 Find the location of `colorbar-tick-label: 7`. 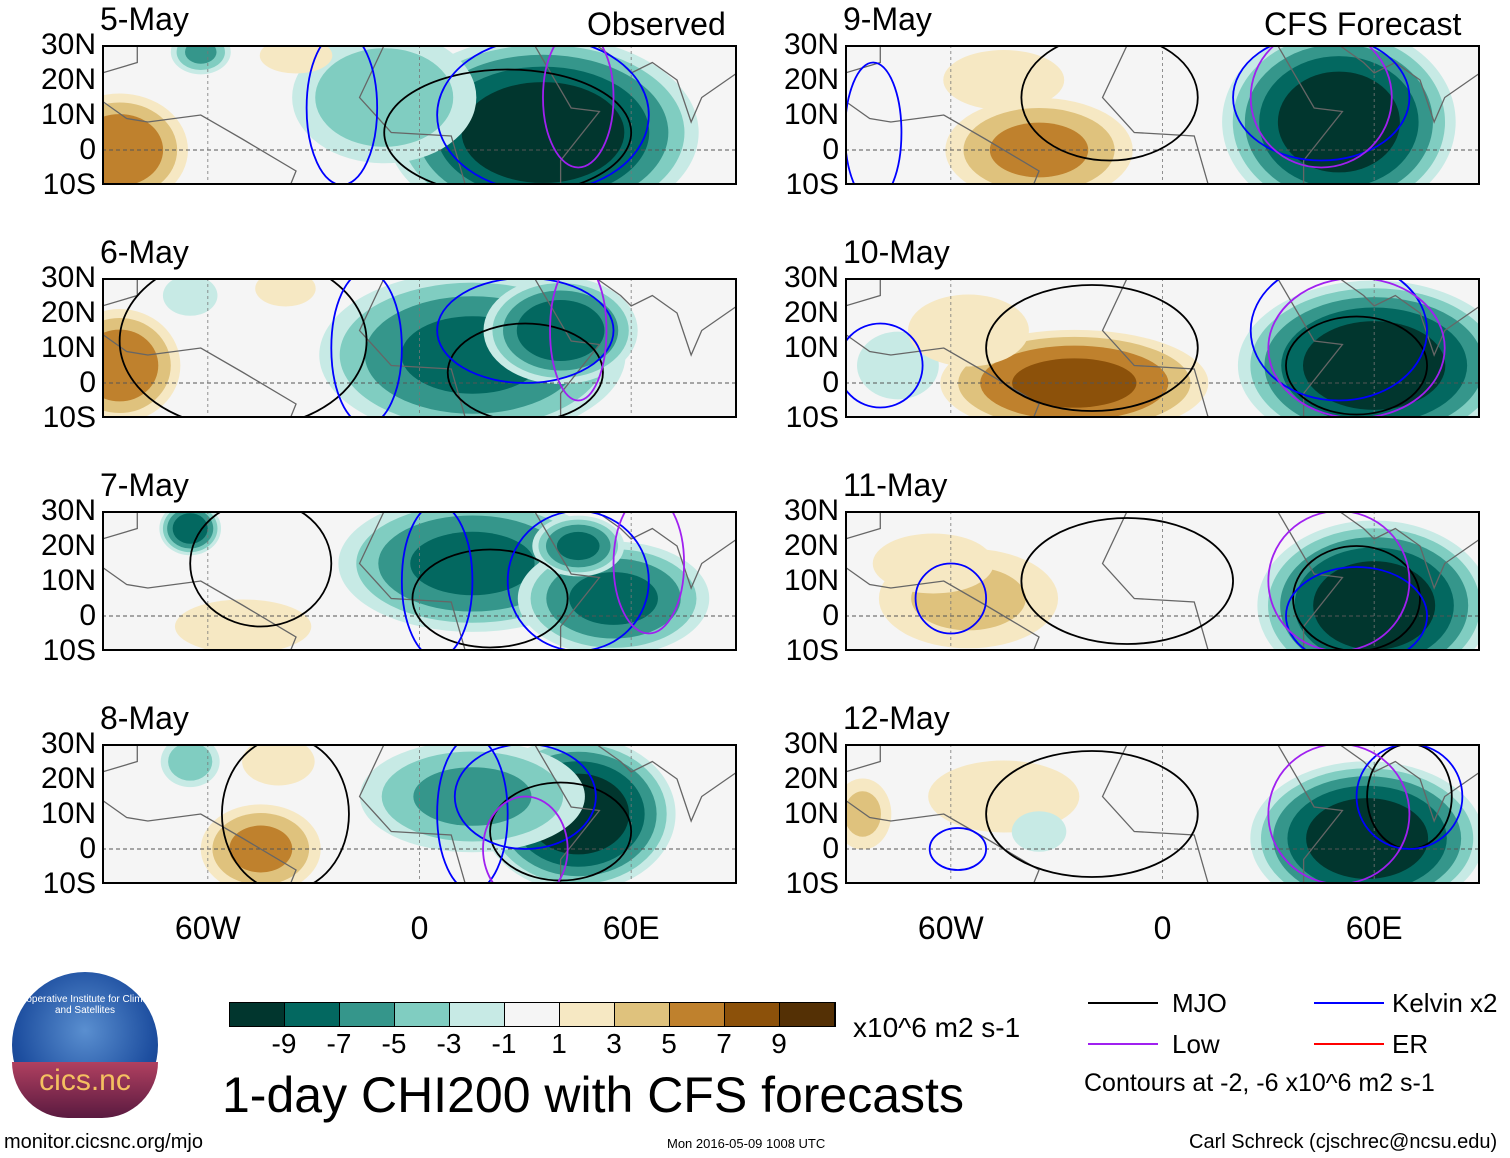

colorbar-tick-label: 7 is located at coordinates (724, 1043).